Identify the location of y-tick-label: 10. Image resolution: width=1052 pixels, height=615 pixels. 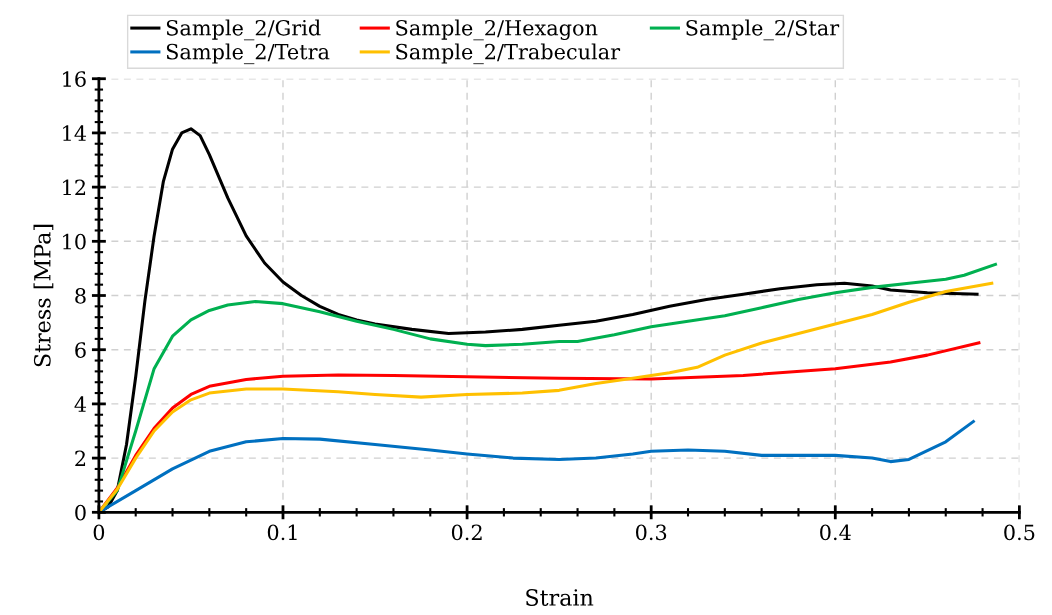
(74, 241).